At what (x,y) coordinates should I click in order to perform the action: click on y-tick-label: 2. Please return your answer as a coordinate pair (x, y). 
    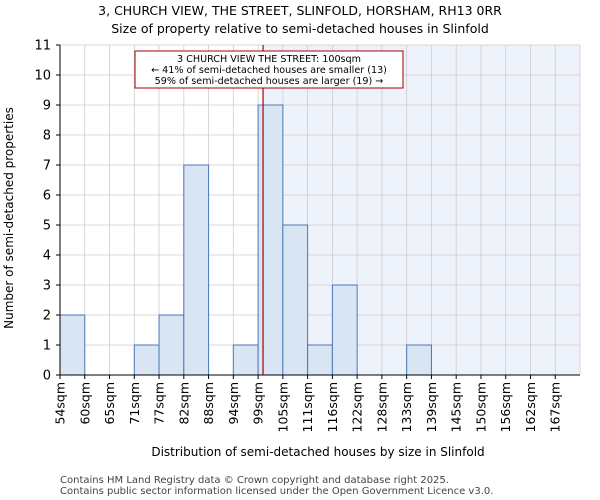
    Looking at the image, I should click on (47, 316).